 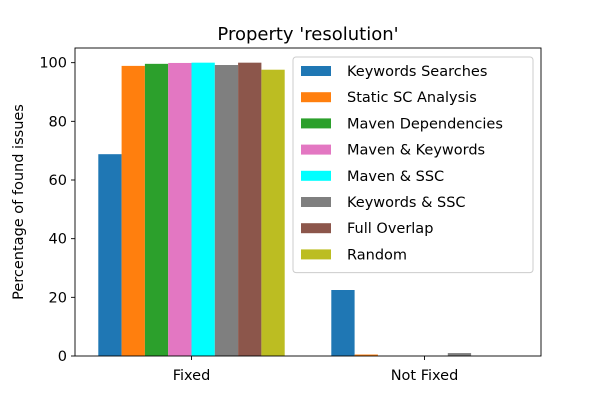 I want to click on y-tick-label: 20, so click(x=58, y=298).